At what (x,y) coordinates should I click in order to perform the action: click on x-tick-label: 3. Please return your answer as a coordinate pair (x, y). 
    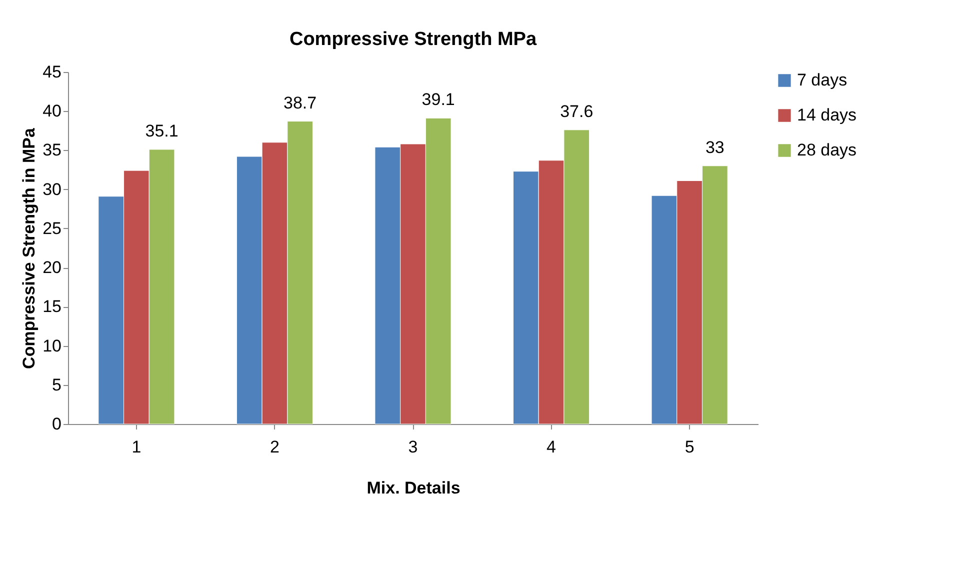
    Looking at the image, I should click on (413, 447).